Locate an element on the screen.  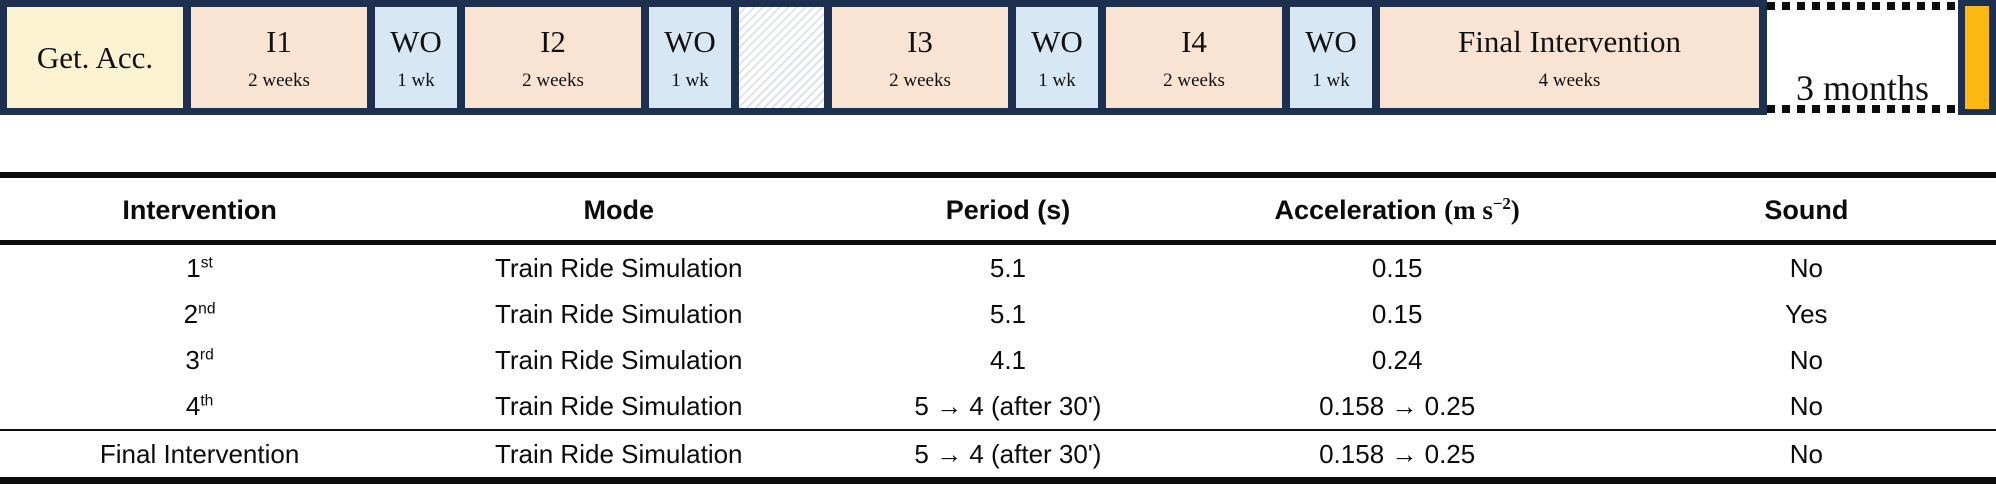
ordinal-suffix: rd is located at coordinates (206, 355).